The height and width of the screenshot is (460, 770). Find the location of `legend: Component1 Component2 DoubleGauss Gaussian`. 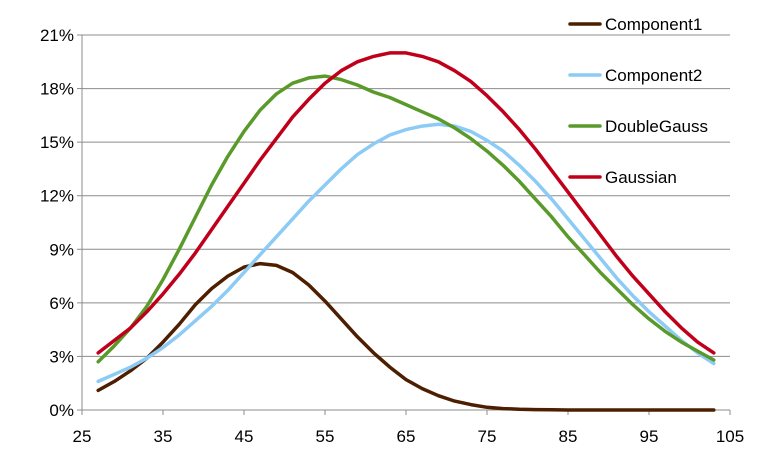

legend: Component1 Component2 DoubleGauss Gaussian is located at coordinates (638, 101).